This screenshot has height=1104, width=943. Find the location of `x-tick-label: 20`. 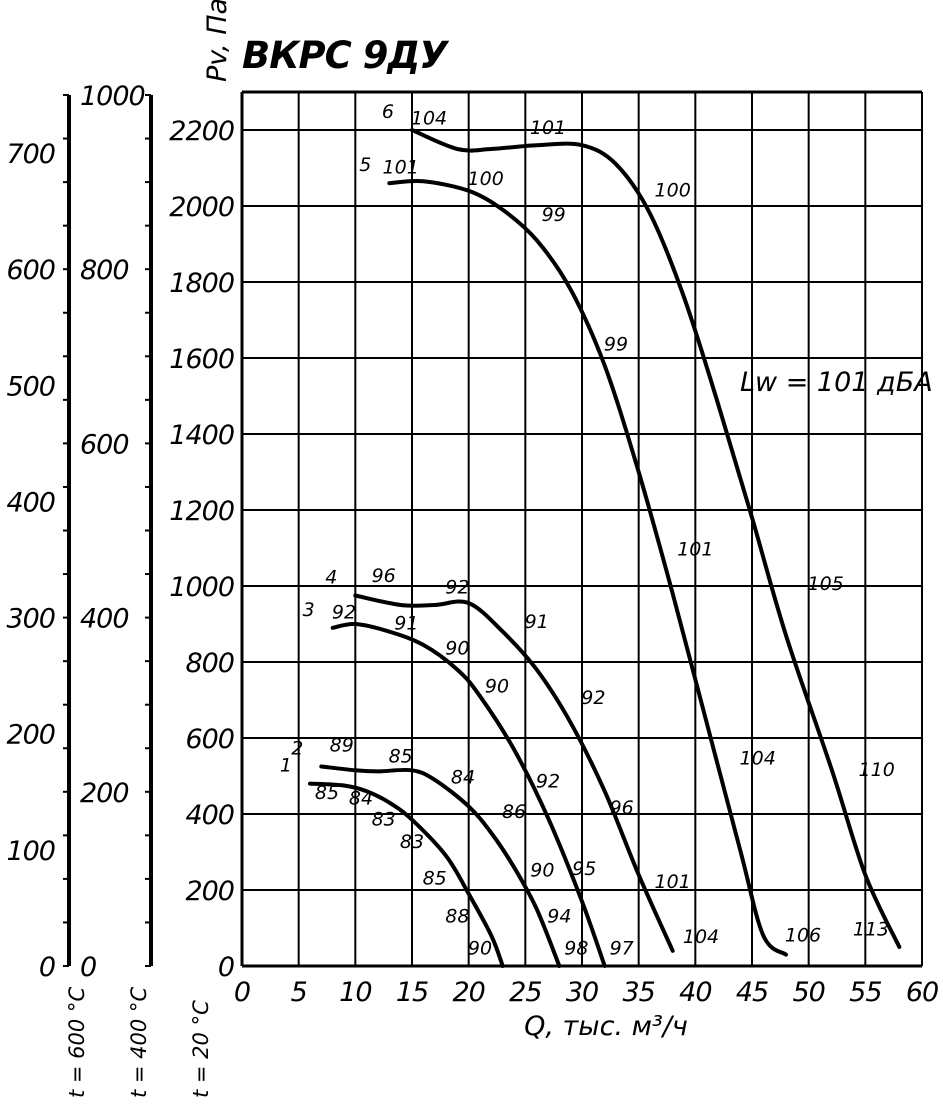

x-tick-label: 20 is located at coordinates (468, 992).